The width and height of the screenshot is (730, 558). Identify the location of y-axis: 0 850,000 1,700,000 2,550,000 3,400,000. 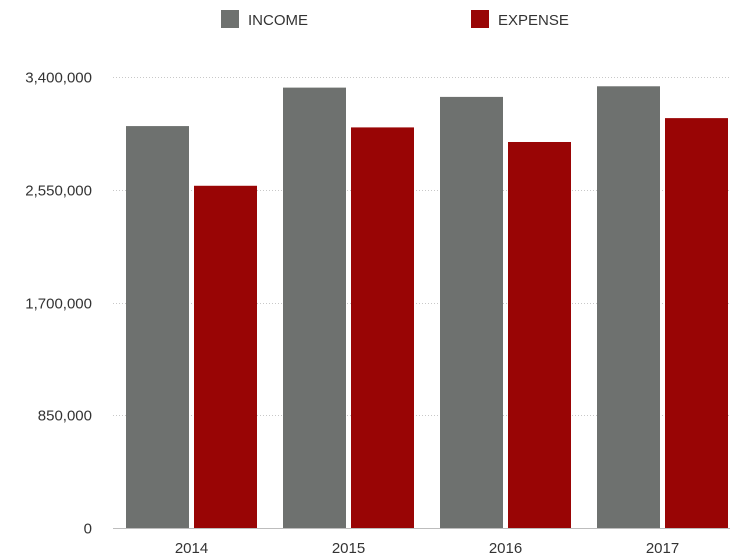
(58, 304).